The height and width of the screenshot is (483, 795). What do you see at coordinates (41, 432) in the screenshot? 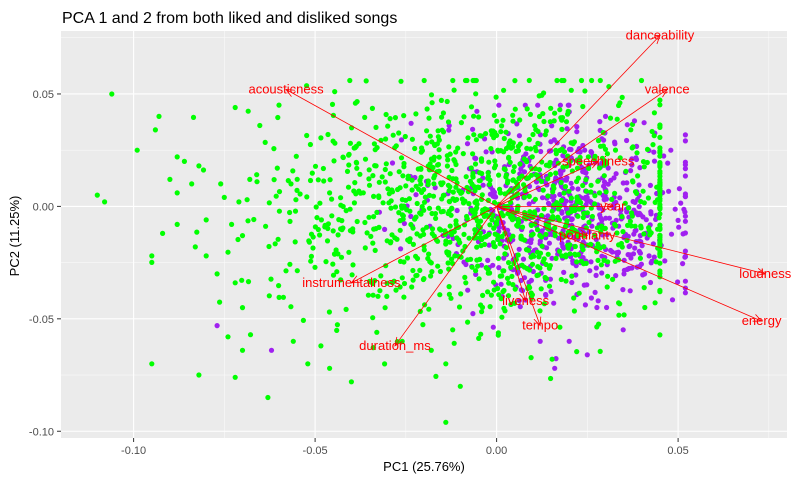
I see `y-tick-label: -0.10` at bounding box center [41, 432].